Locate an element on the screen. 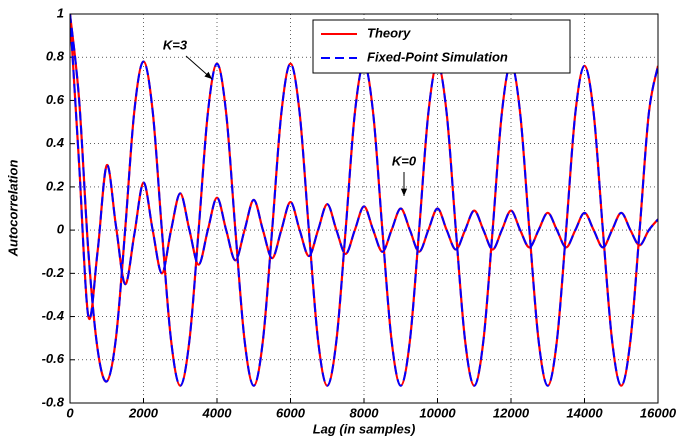 This screenshot has width=683, height=446. y-tick-label: 0.6 is located at coordinates (55, 99).